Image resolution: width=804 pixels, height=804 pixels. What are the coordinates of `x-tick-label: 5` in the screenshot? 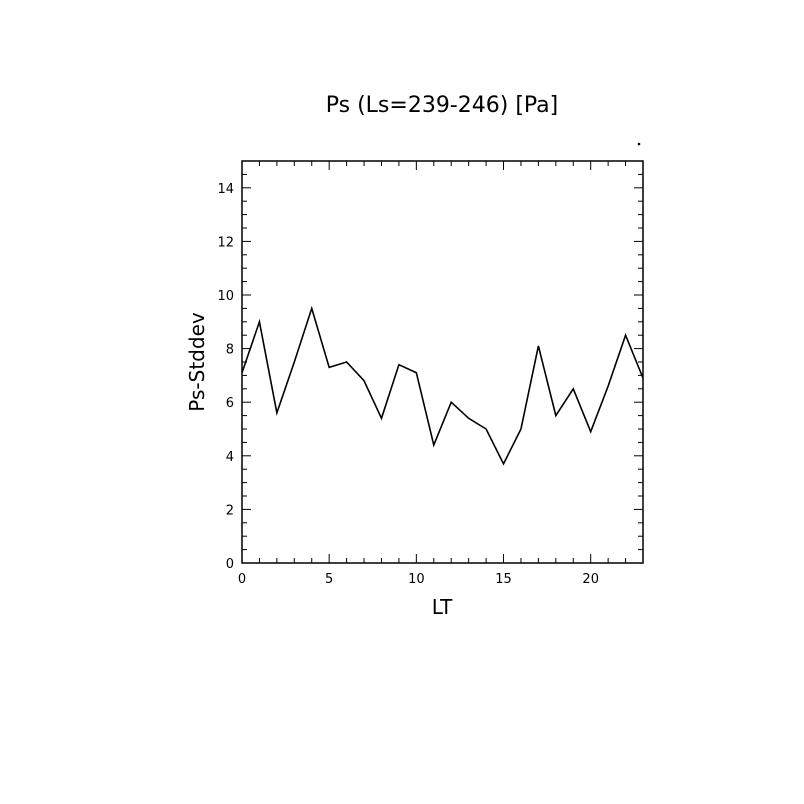 It's located at (329, 579).